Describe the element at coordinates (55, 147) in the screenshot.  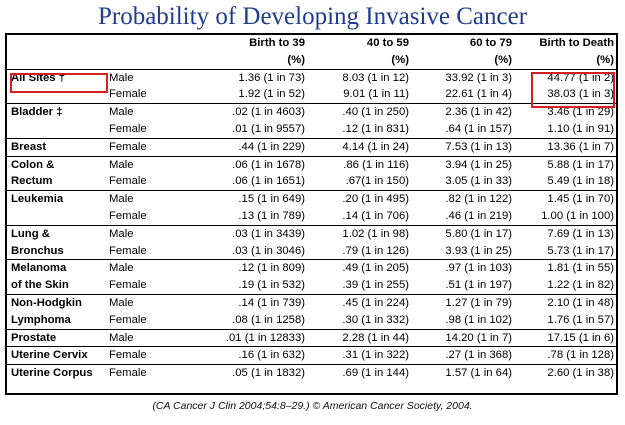
I see `cancer-site-label: Breast` at that location.